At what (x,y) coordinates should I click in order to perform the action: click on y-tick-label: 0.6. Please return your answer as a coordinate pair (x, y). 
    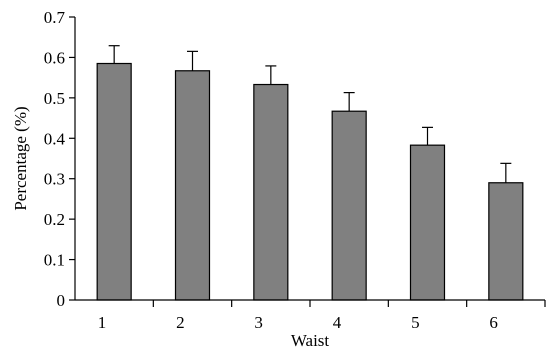
    Looking at the image, I should click on (54, 57).